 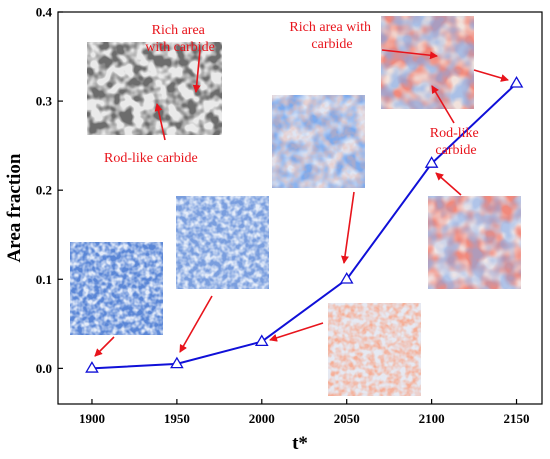 I want to click on arrow-top-rich, so click(x=409, y=54).